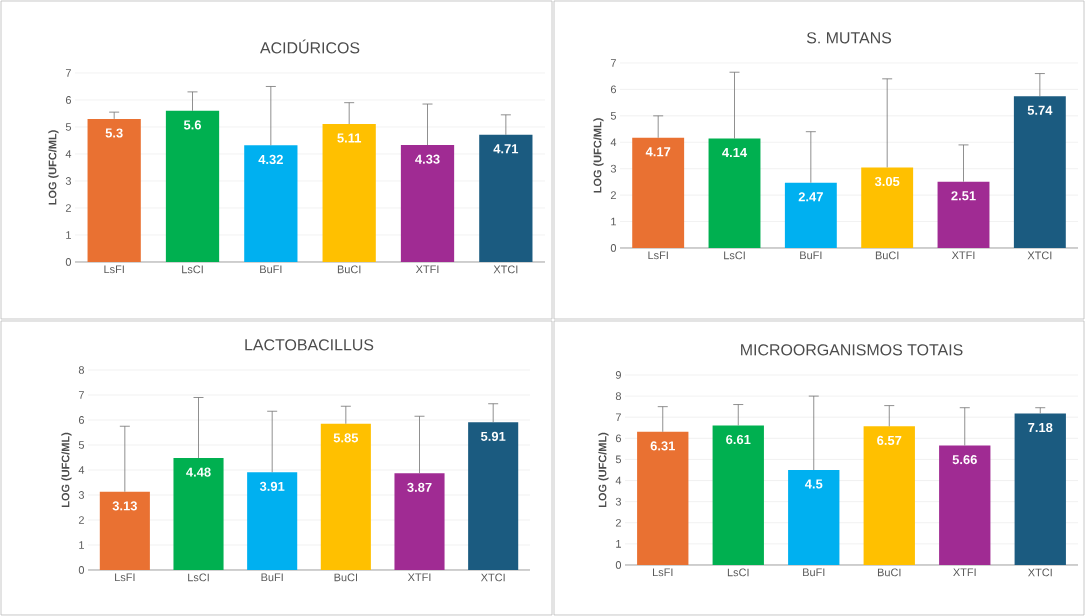  Describe the element at coordinates (963, 196) in the screenshot. I see `data-label: 2.51` at that location.